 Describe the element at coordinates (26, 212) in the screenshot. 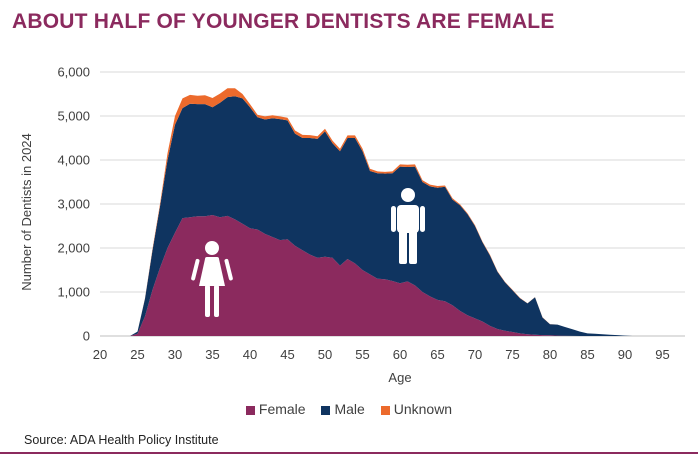

I see `y-axis-label: Number of Dentists in 2024` at that location.